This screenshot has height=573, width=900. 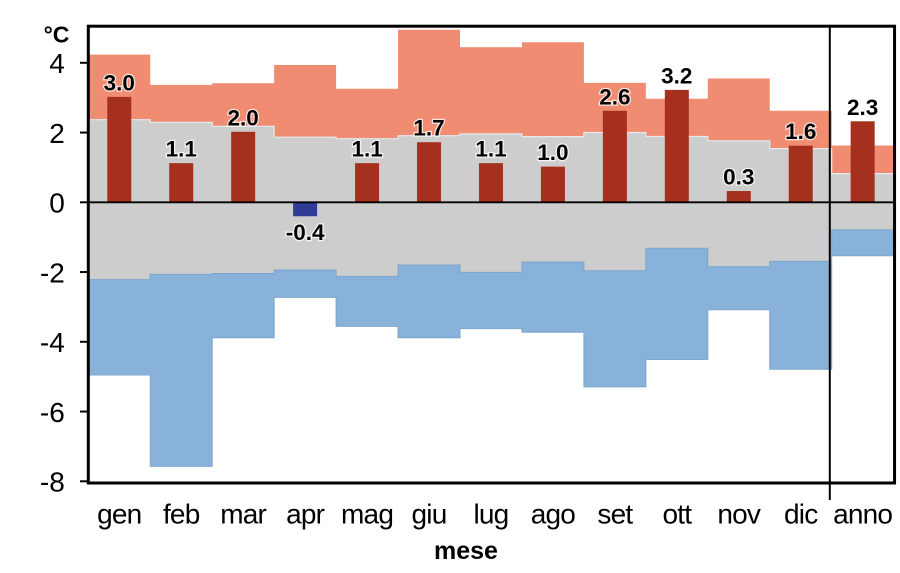 I want to click on svg-text: -8, so click(x=52, y=482).